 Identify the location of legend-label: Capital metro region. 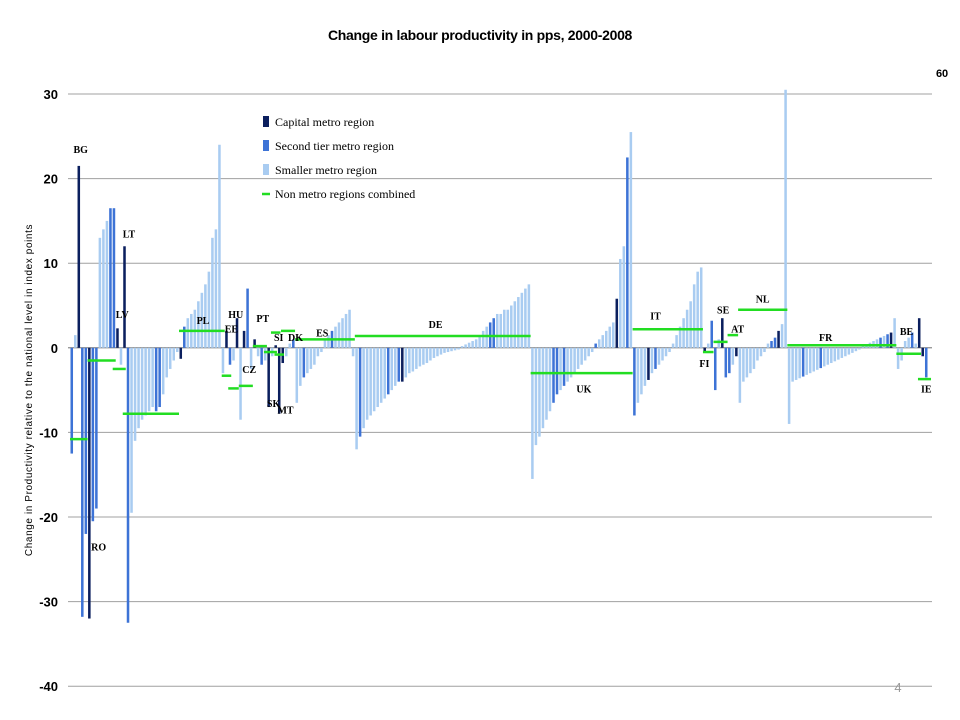
(324, 122).